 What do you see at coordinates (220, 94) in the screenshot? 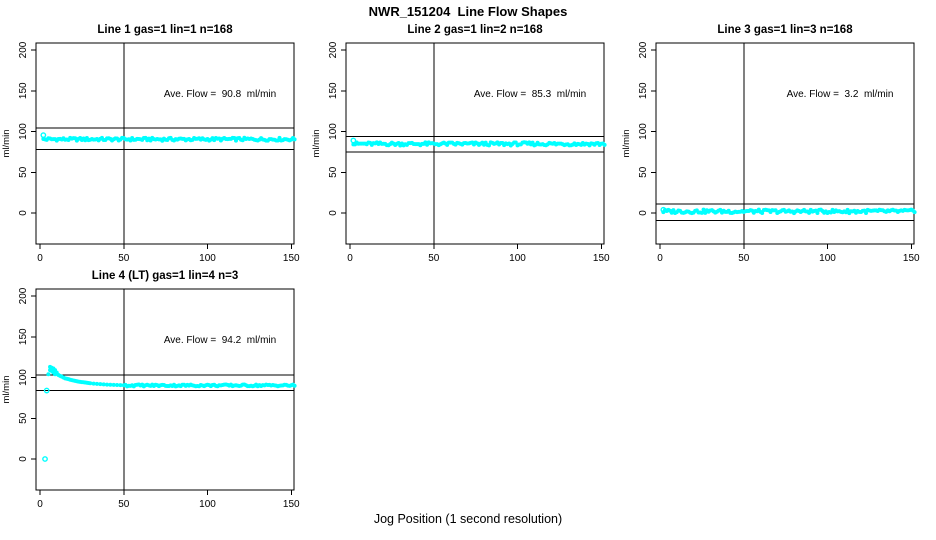
I see `panel-line1-ave-flow-annotation: Ave. Flow = 90.8 ml/min` at bounding box center [220, 94].